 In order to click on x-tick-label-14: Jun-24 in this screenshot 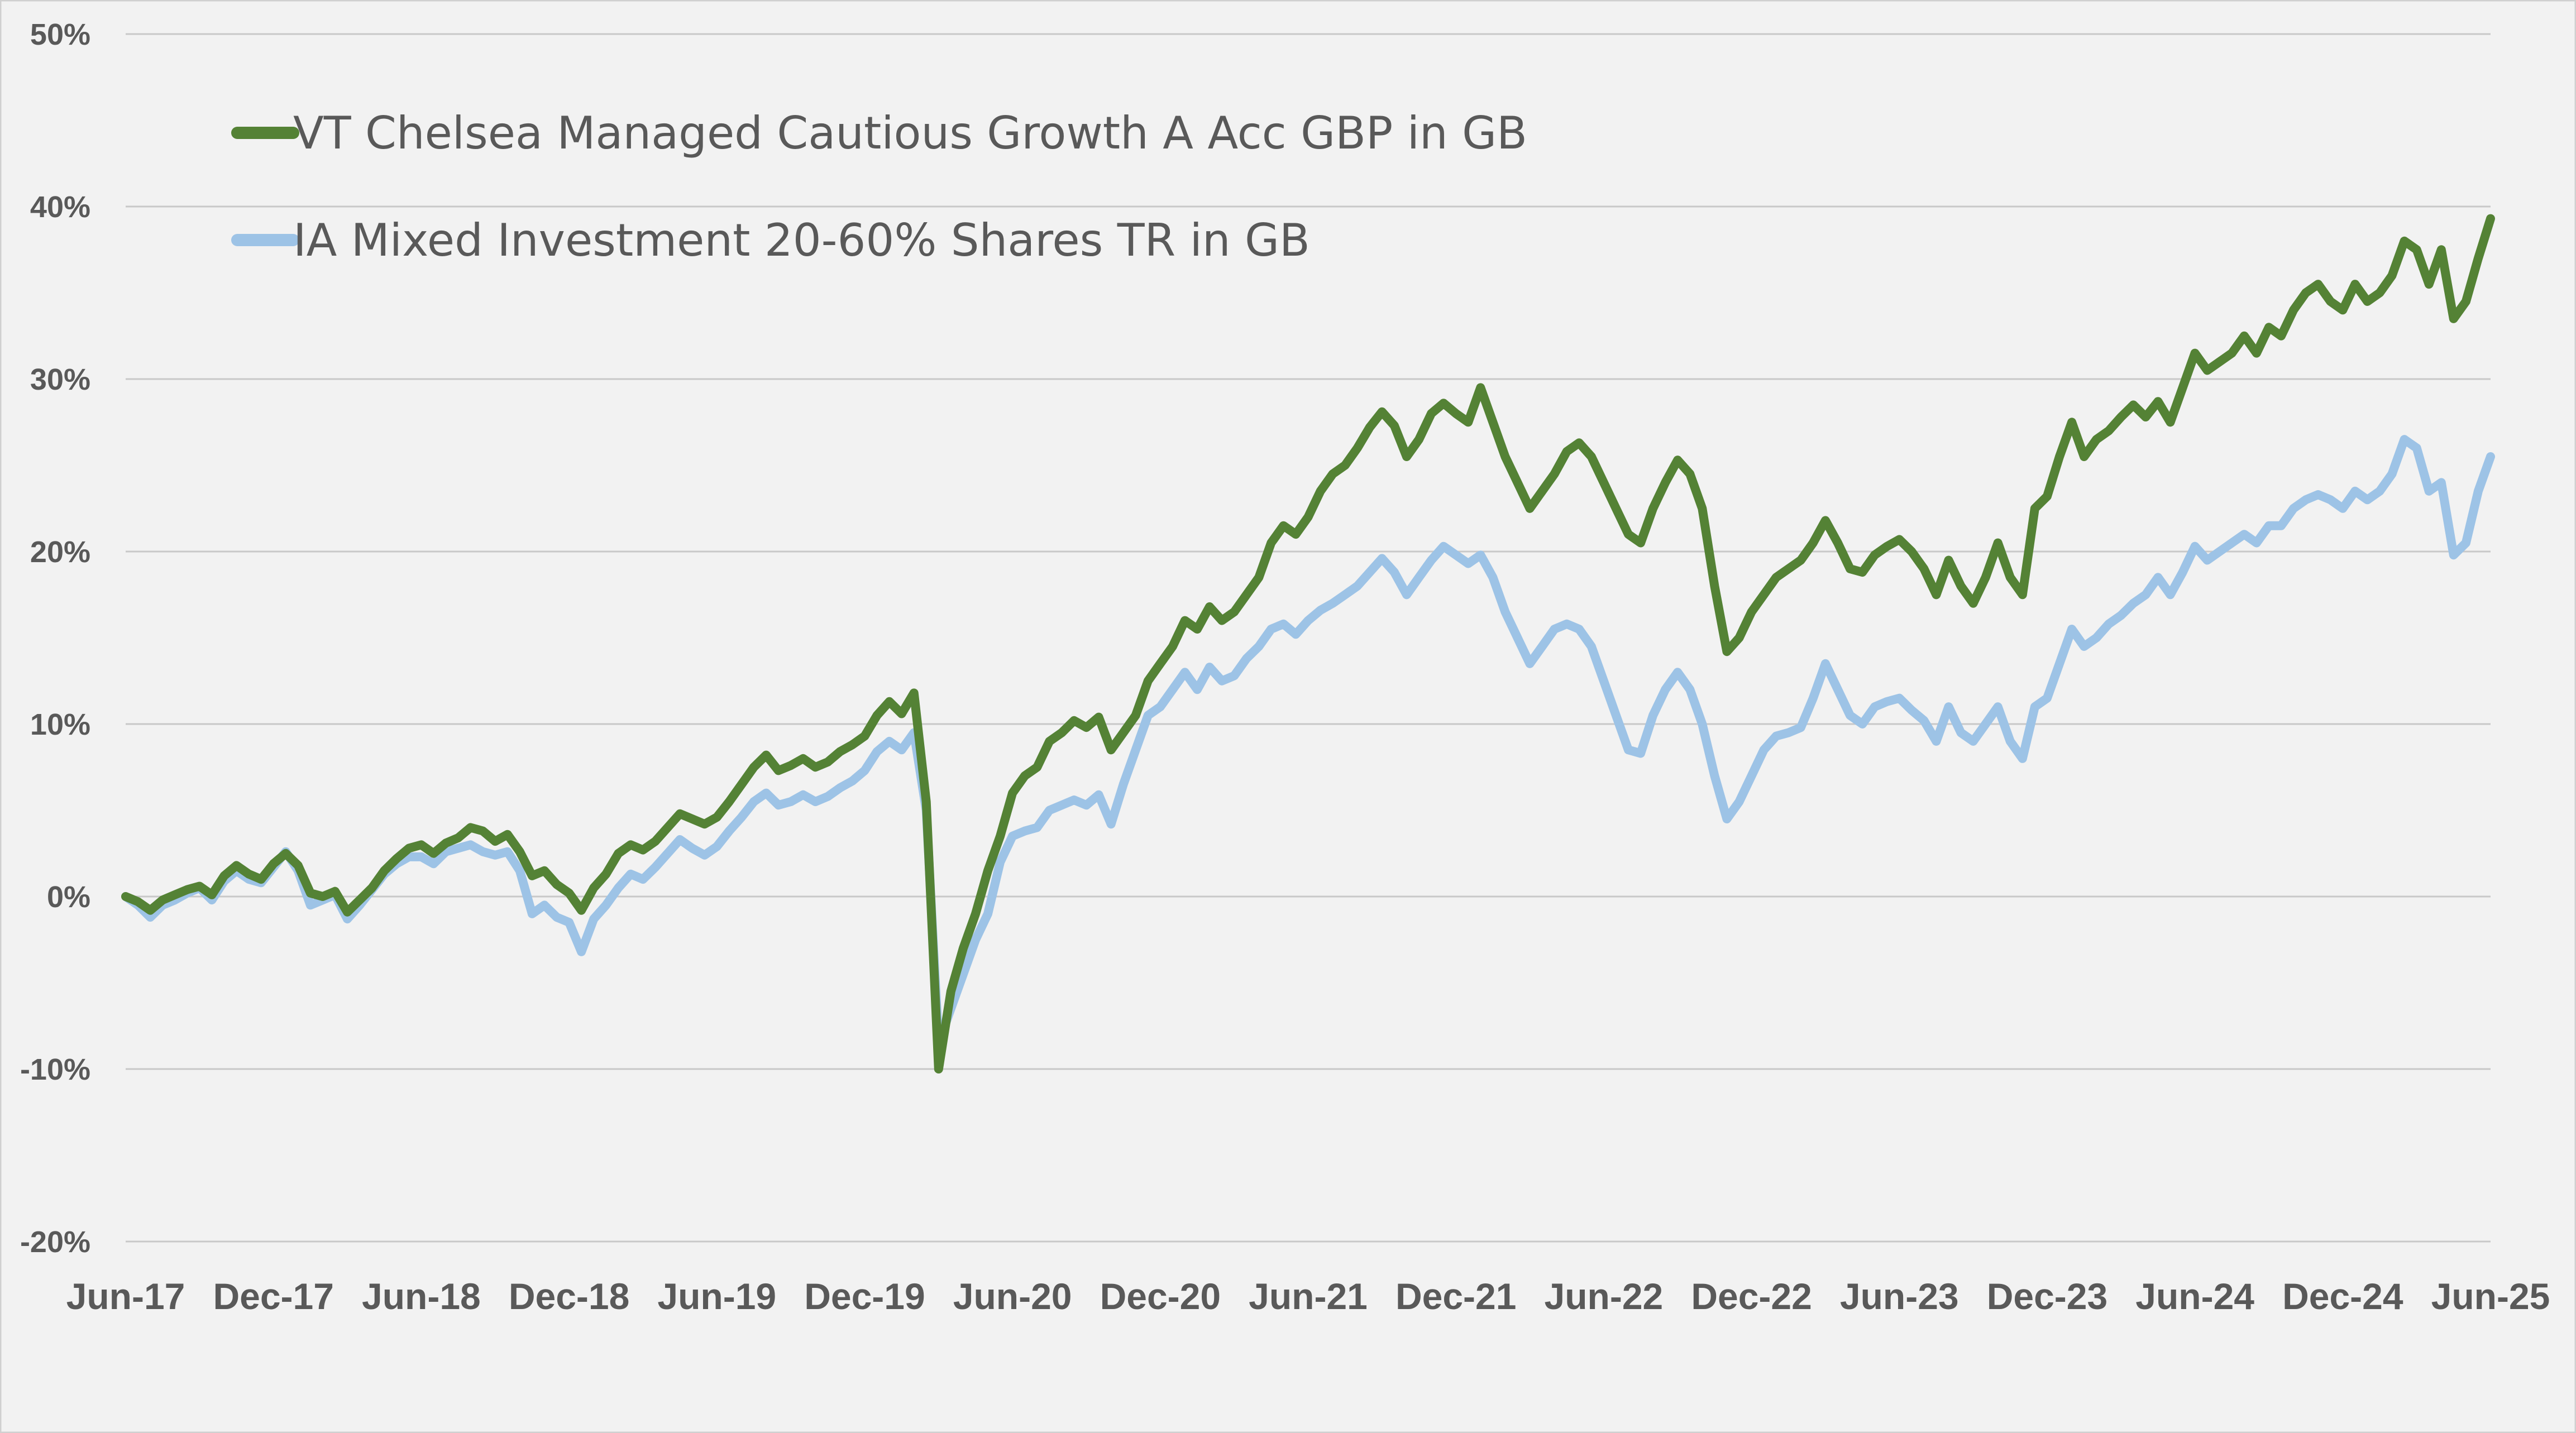, I will do `click(2194, 1296)`.